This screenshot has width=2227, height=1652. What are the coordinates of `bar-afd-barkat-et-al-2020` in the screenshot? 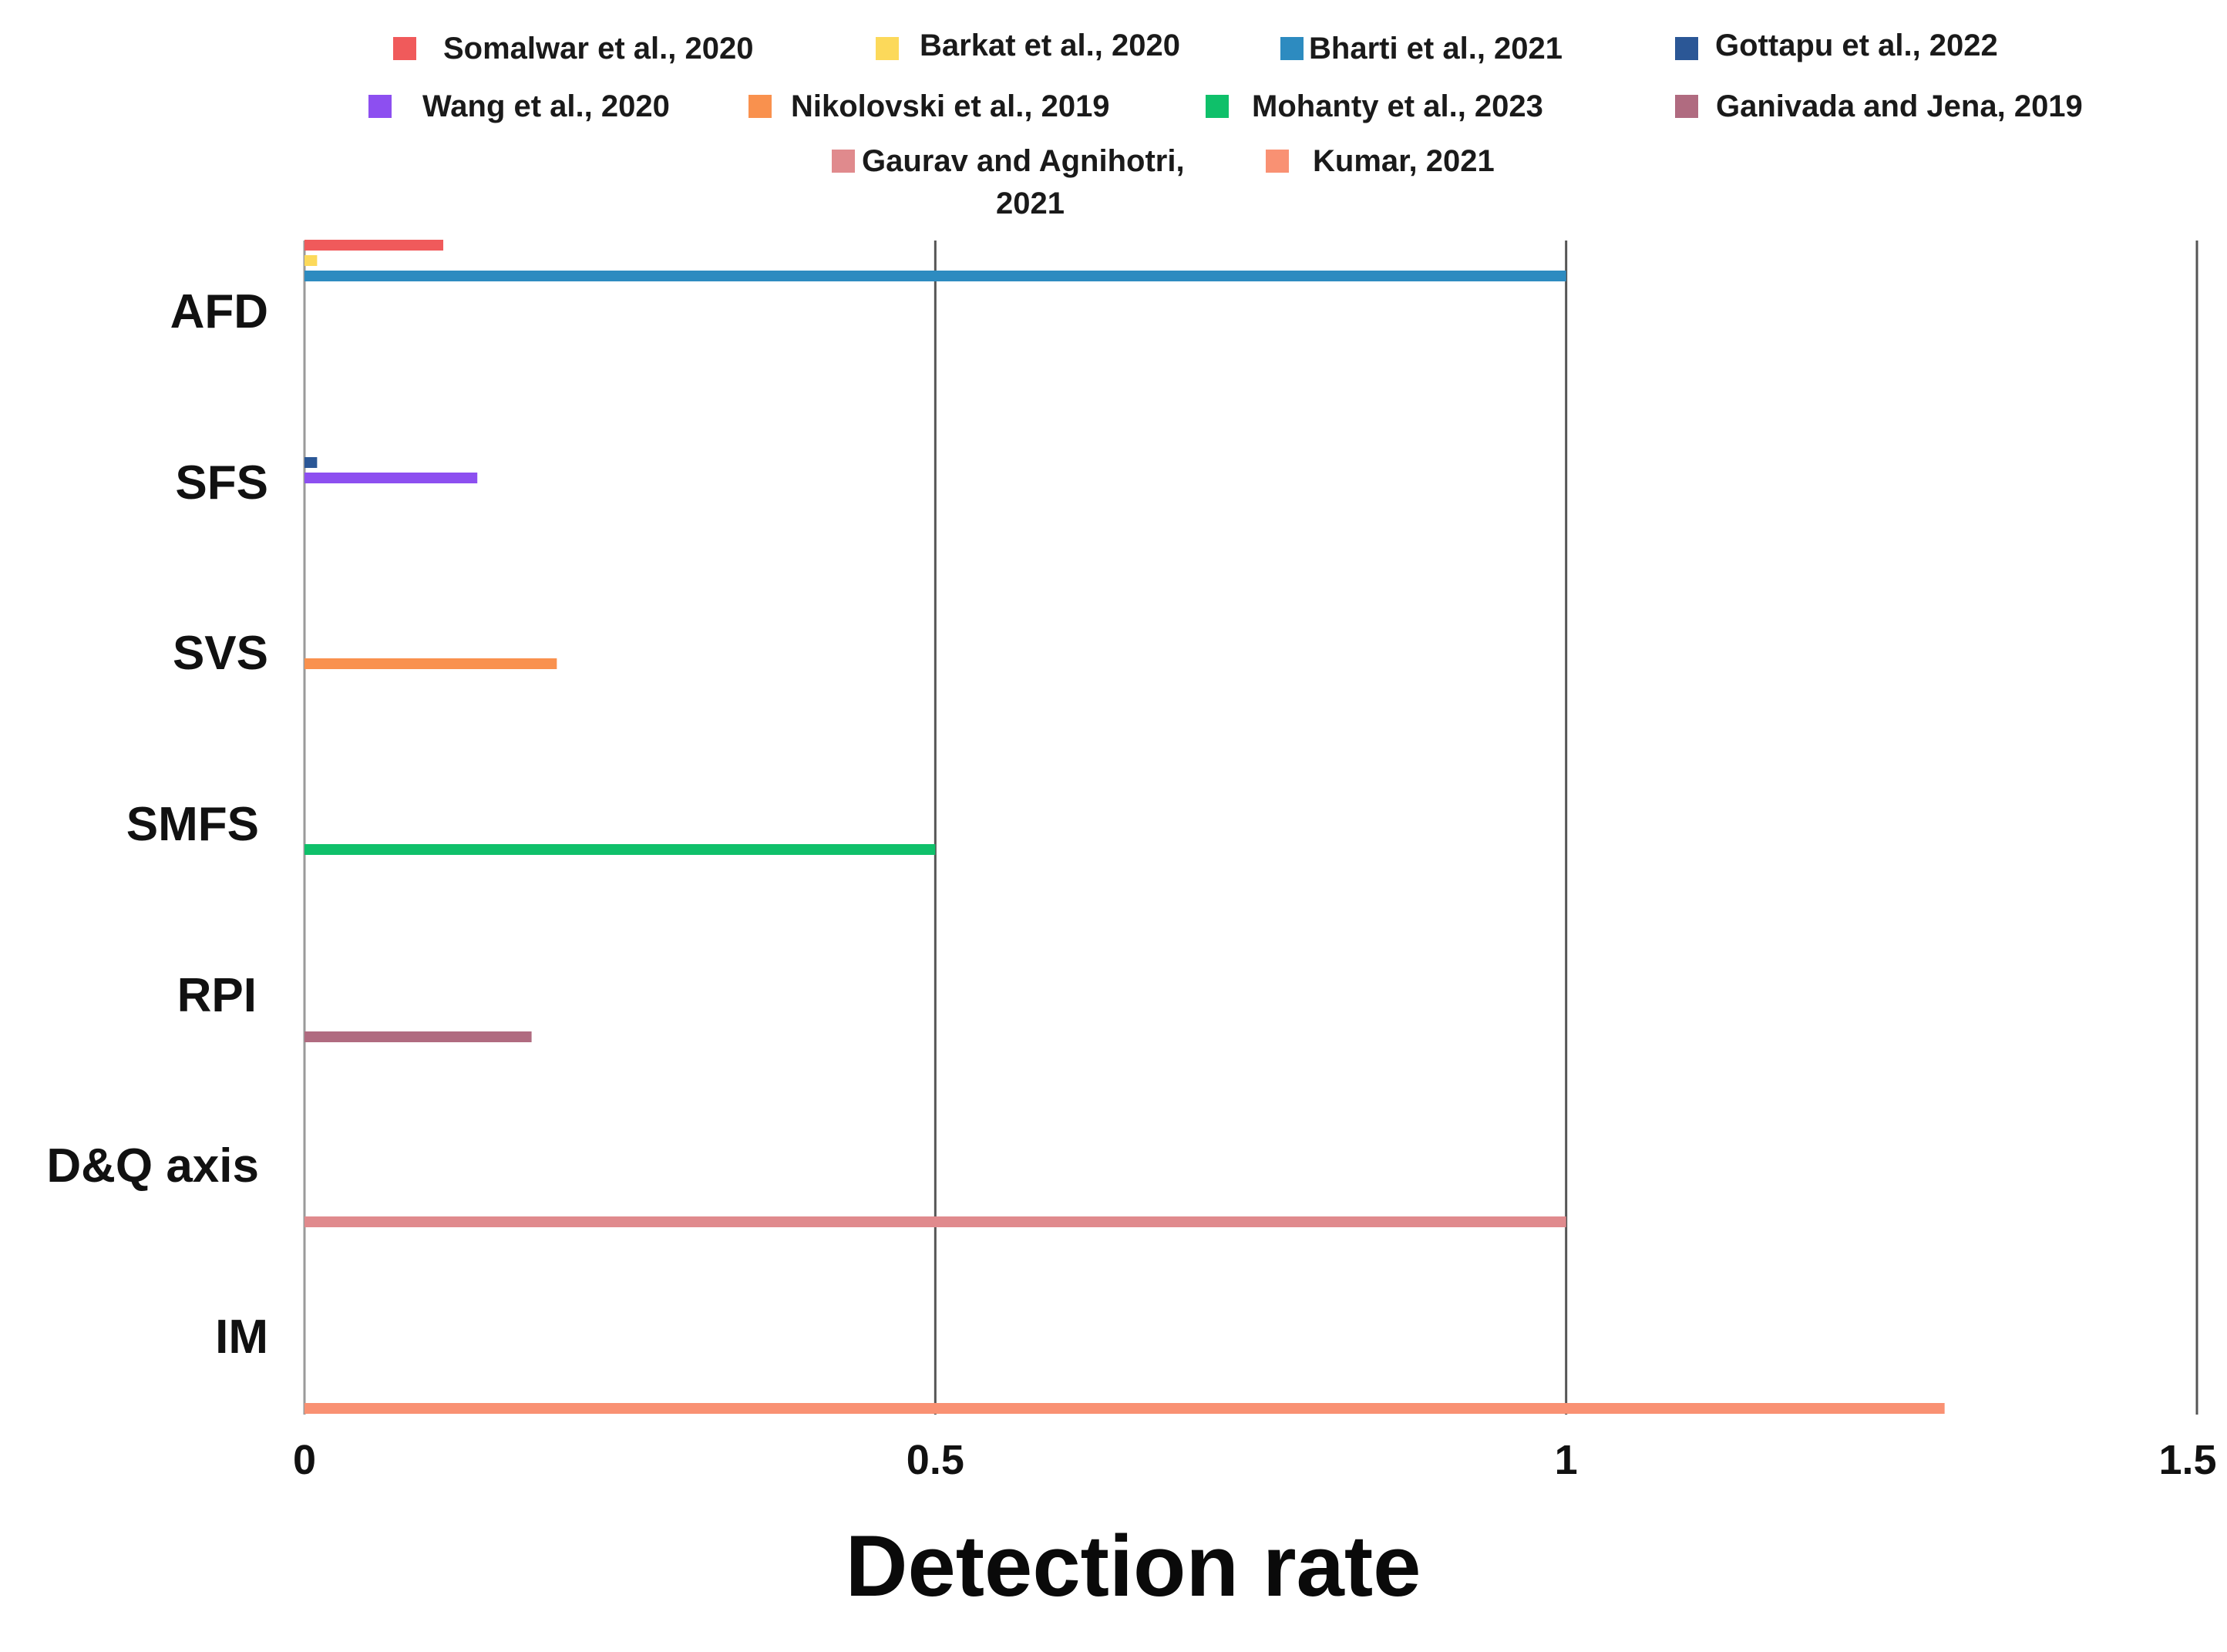 It's located at (311, 260).